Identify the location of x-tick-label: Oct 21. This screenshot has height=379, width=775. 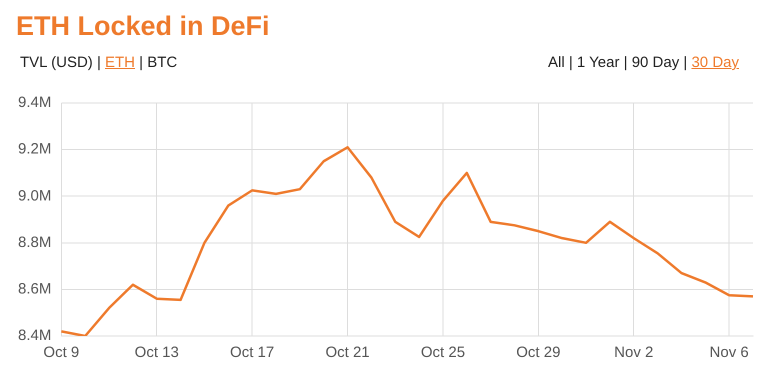
(347, 353).